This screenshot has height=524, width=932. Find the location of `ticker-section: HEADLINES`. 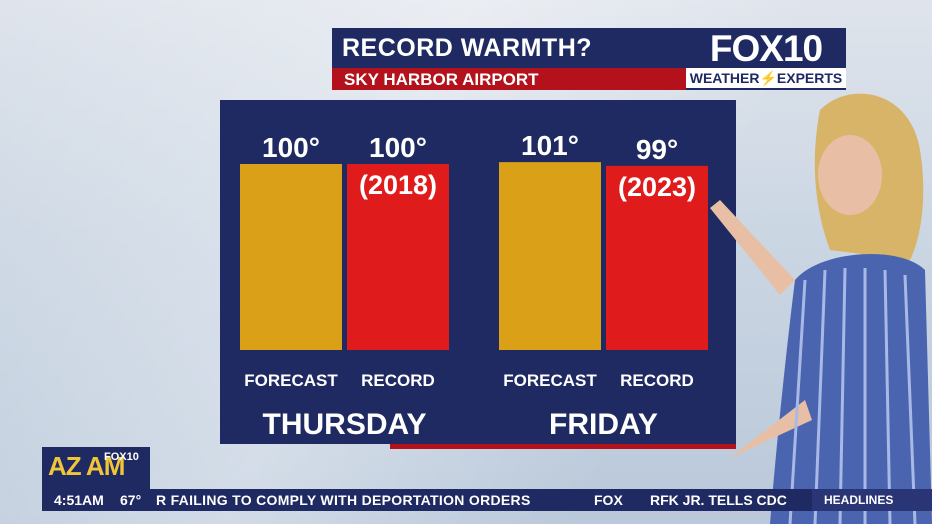

ticker-section: HEADLINES is located at coordinates (872, 500).